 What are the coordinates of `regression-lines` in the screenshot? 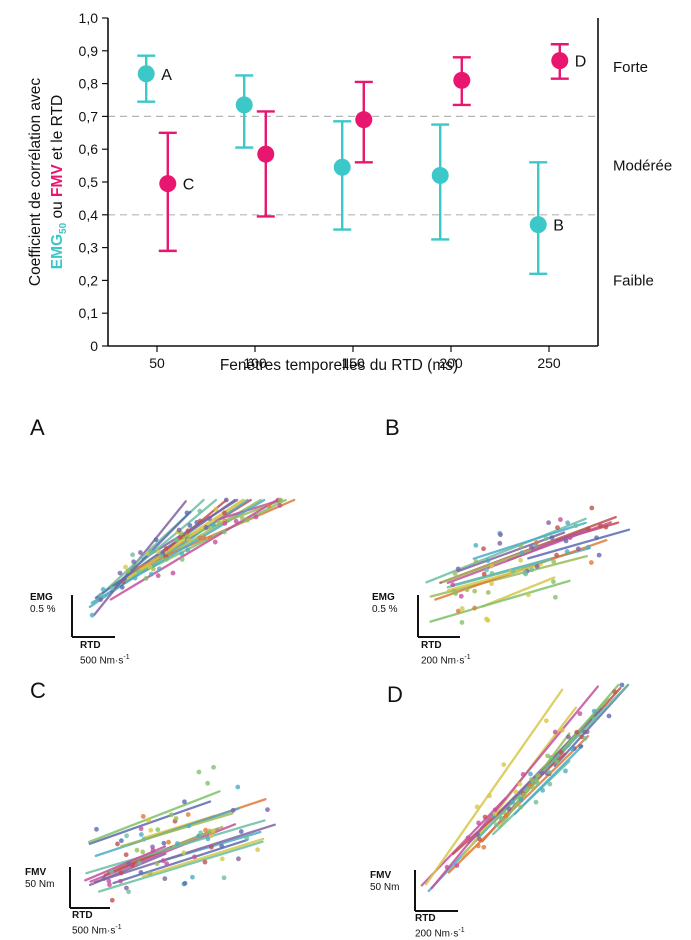 It's located at (192, 557).